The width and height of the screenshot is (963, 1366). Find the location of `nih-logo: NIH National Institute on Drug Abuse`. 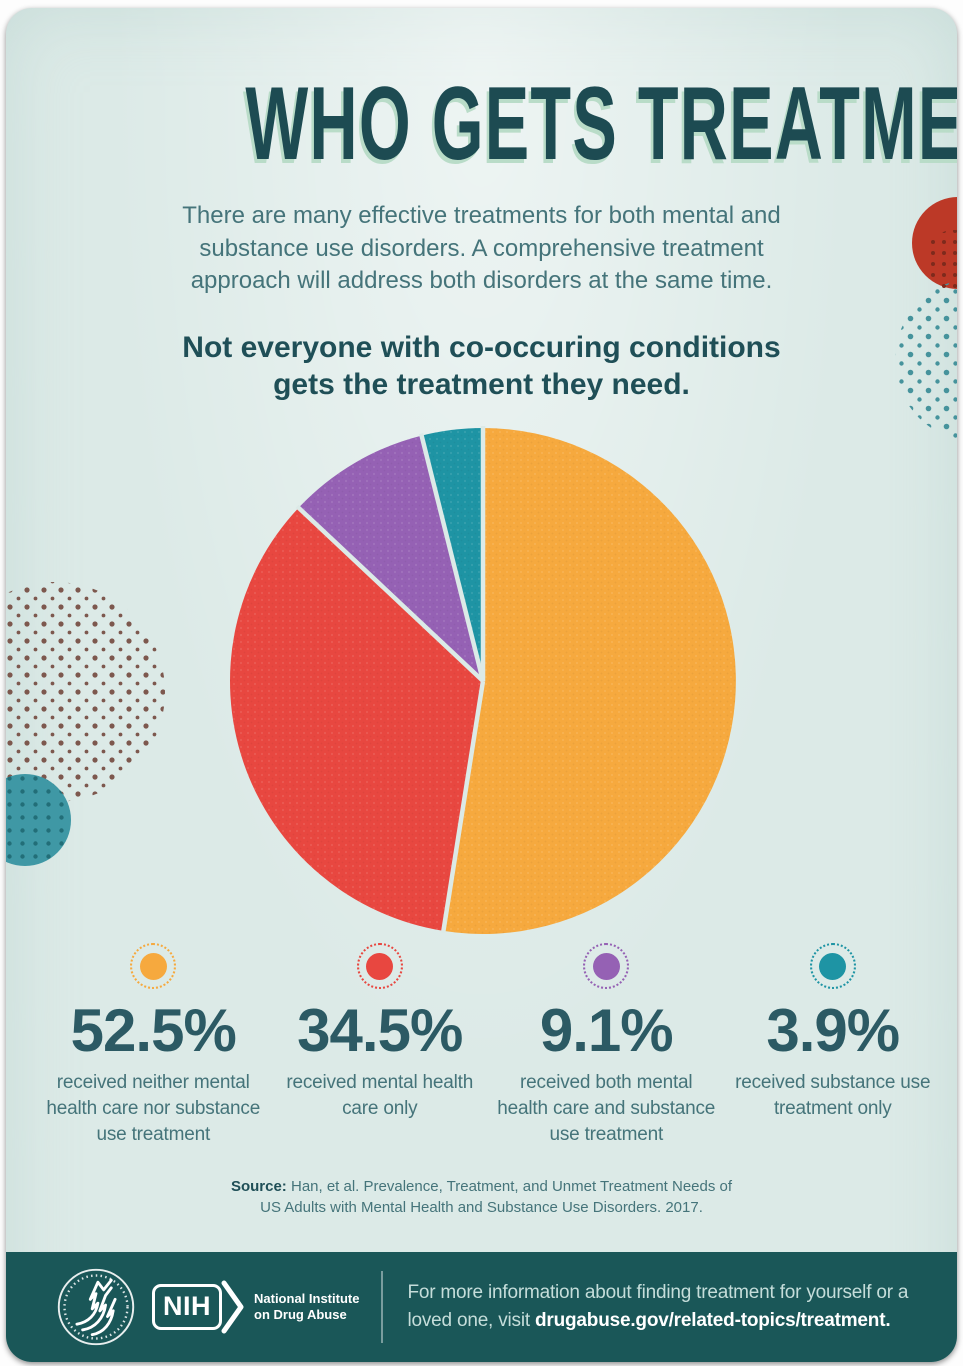

nih-logo: NIH National Institute on Drug Abuse is located at coordinates (255, 1307).